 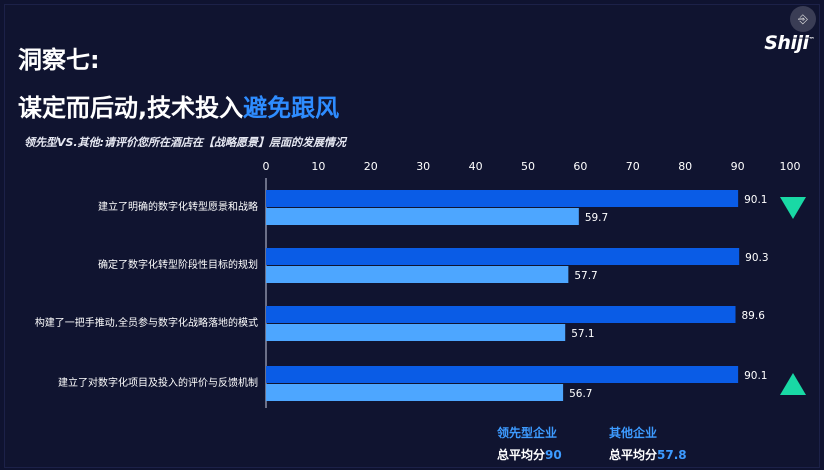 I want to click on x-tick-label: 30, so click(x=423, y=166).